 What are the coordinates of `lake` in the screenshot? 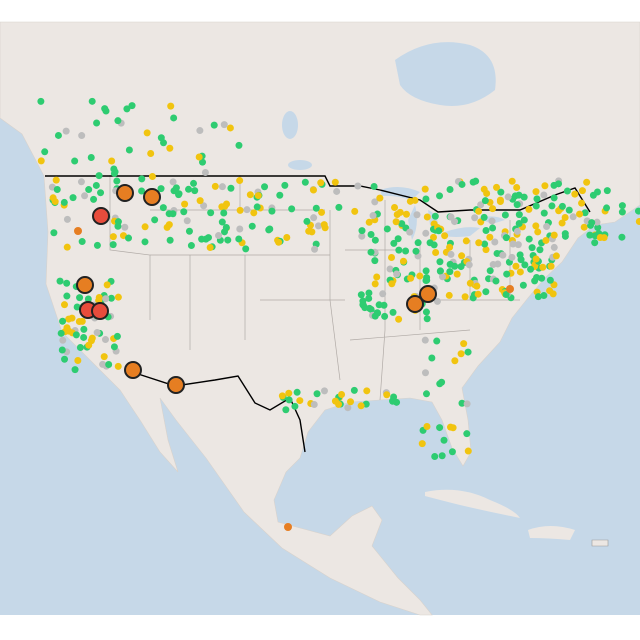 It's located at (300, 165).